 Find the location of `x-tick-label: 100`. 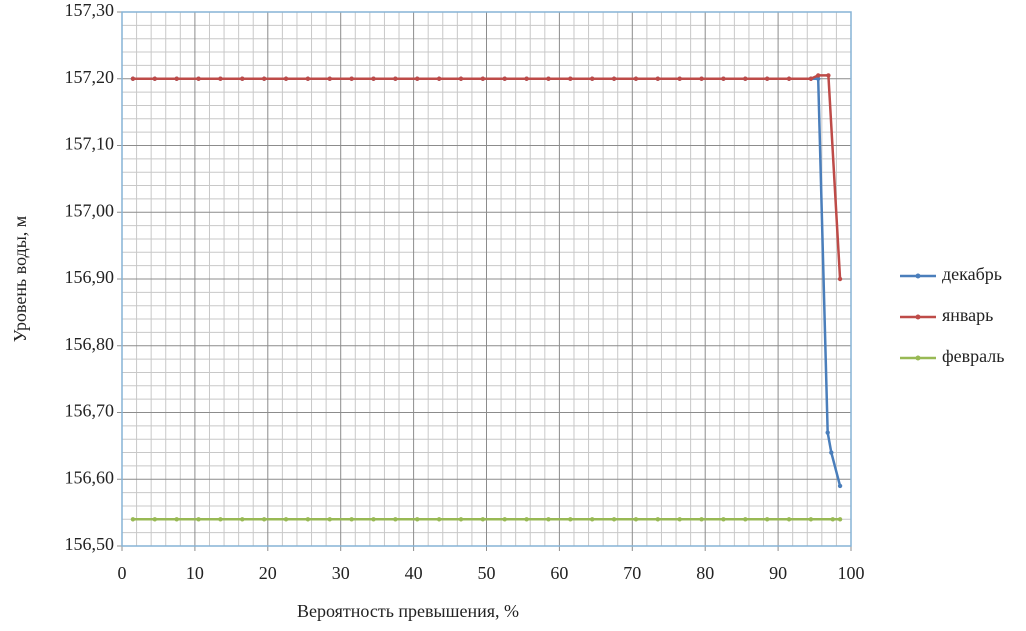

x-tick-label: 100 is located at coordinates (851, 573).